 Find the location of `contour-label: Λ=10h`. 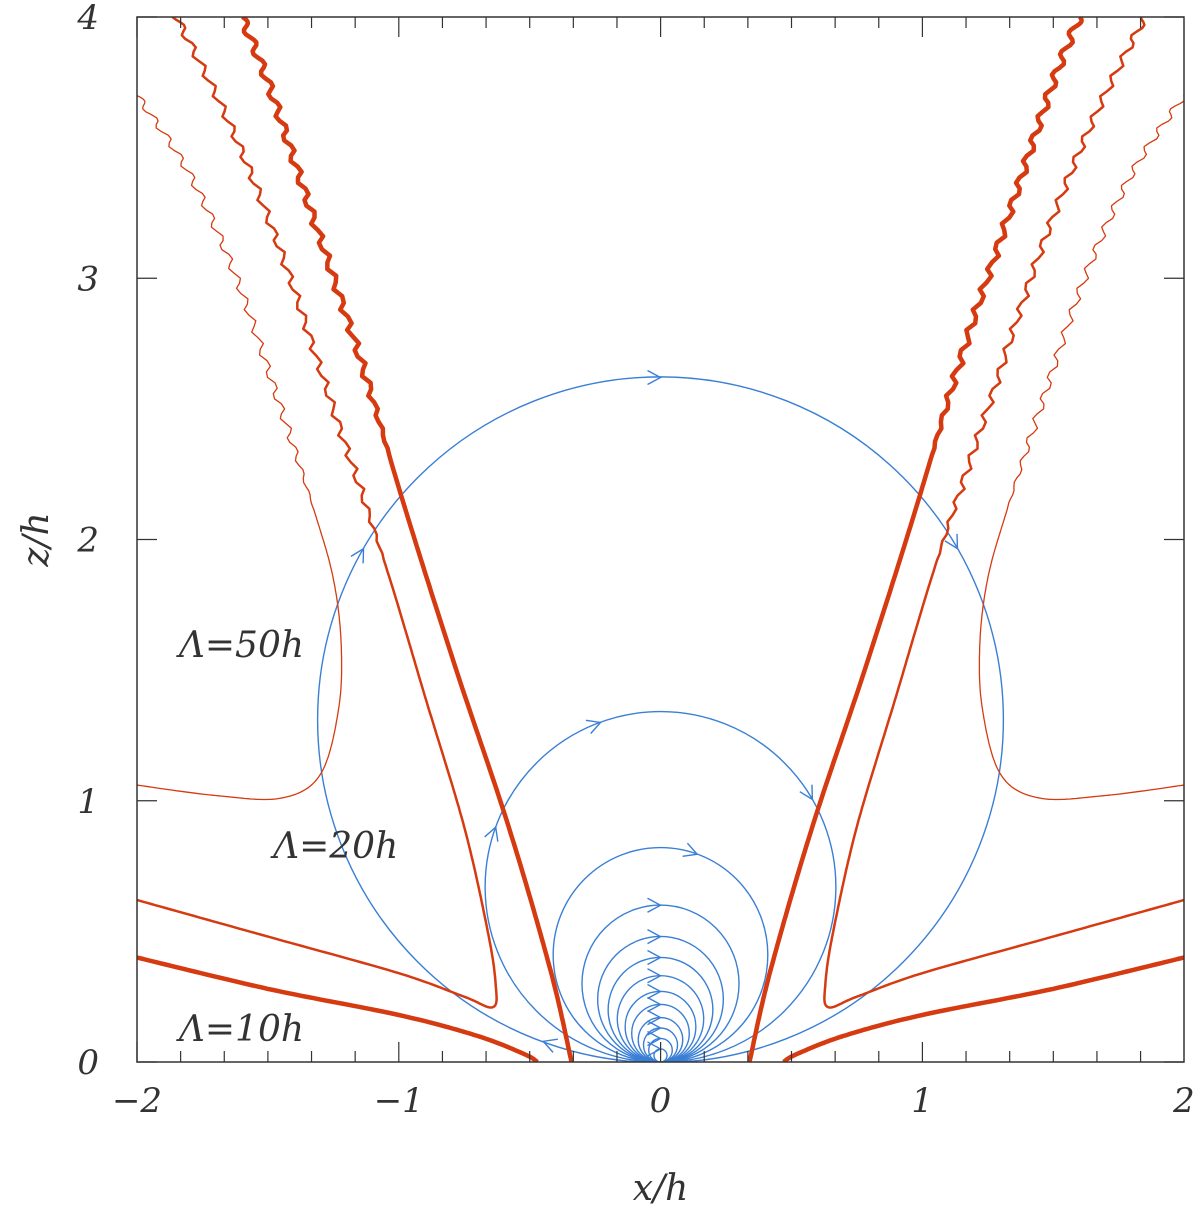

contour-label: Λ=10h is located at coordinates (240, 1029).